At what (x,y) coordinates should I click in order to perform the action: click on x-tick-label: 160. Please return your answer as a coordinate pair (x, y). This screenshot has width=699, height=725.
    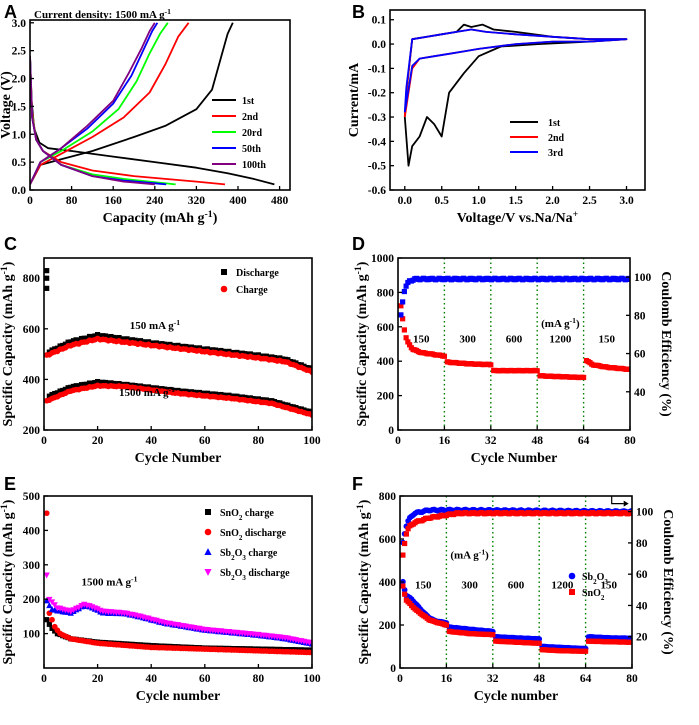
    Looking at the image, I should click on (114, 201).